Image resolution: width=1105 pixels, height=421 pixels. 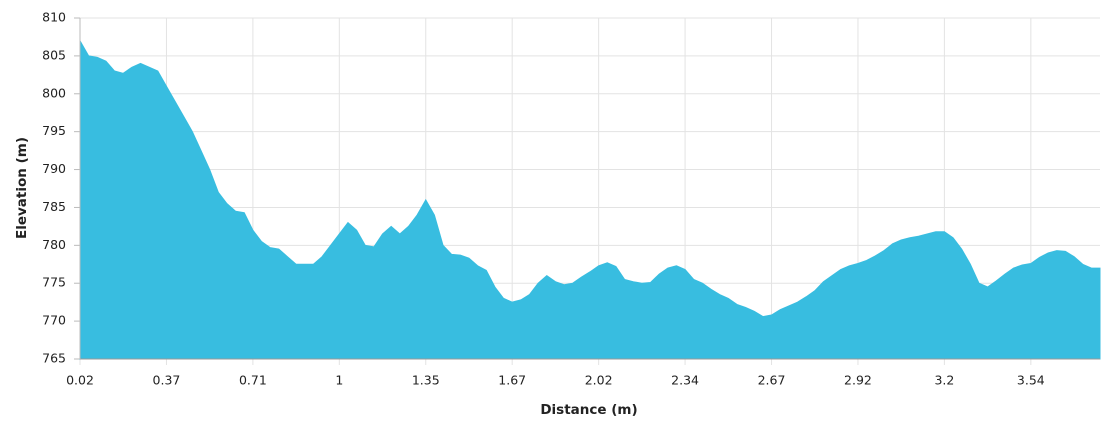 What do you see at coordinates (22, 188) in the screenshot?
I see `y-axis-title: Elevation (m)` at bounding box center [22, 188].